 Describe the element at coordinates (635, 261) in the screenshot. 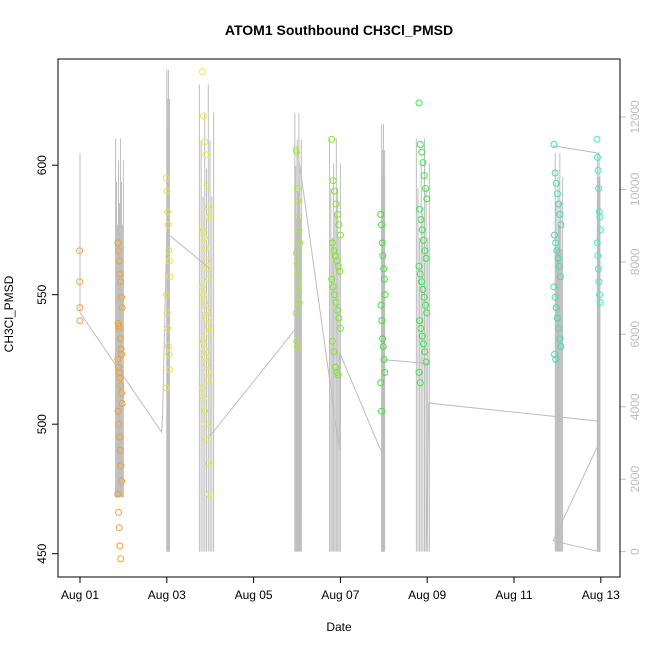

I see `y2-tick-label: 8000` at that location.